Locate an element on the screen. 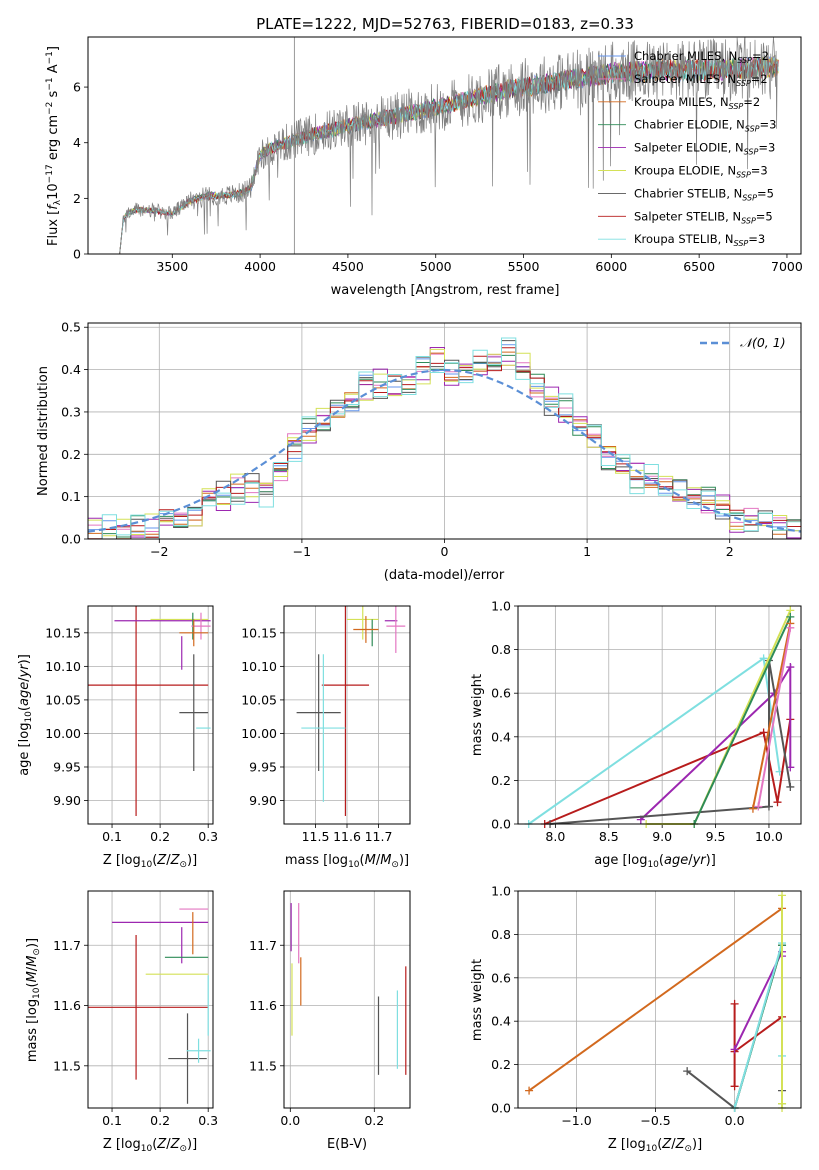  age-mass-frame is located at coordinates (347, 715).